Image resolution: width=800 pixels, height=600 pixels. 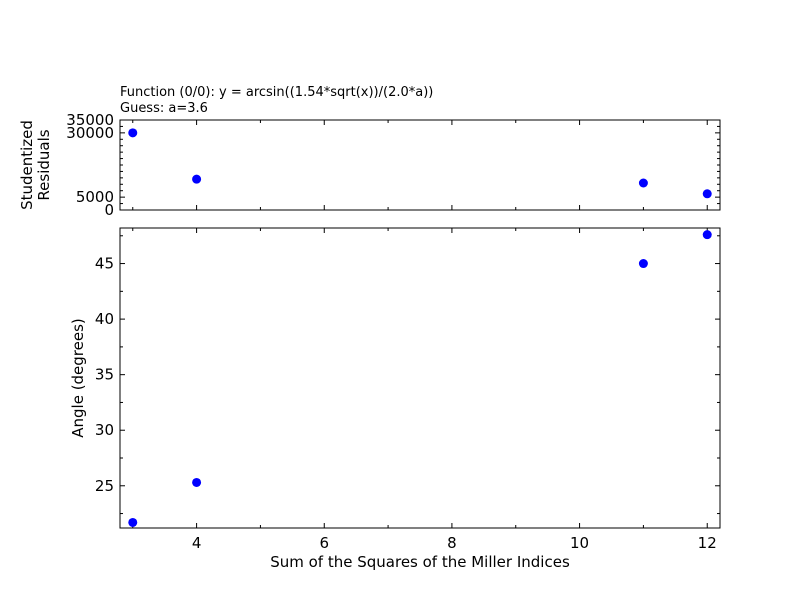 What do you see at coordinates (104, 375) in the screenshot?
I see `y-tick-label: 35` at bounding box center [104, 375].